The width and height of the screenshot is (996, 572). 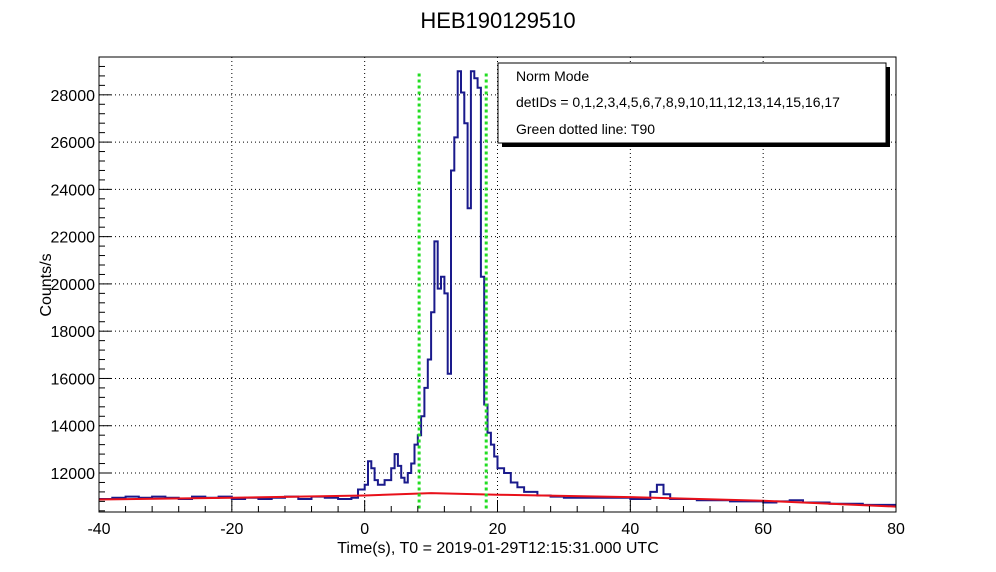 What do you see at coordinates (73, 474) in the screenshot?
I see `y-tick-label: 12000` at bounding box center [73, 474].